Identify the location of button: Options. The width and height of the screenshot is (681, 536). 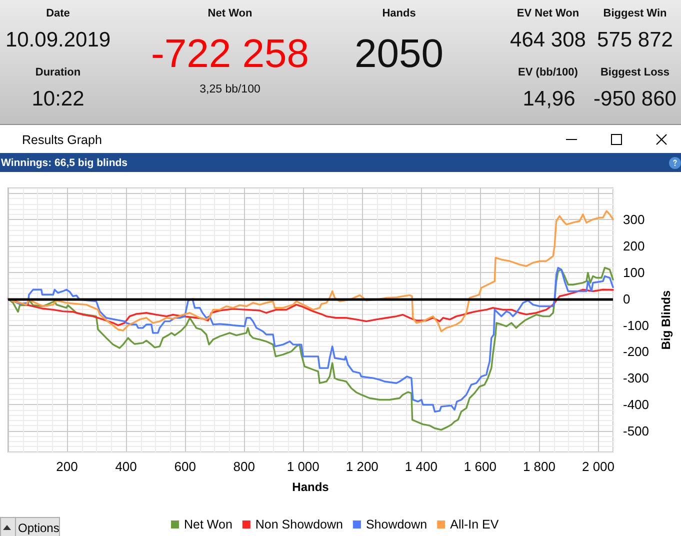
(30, 526).